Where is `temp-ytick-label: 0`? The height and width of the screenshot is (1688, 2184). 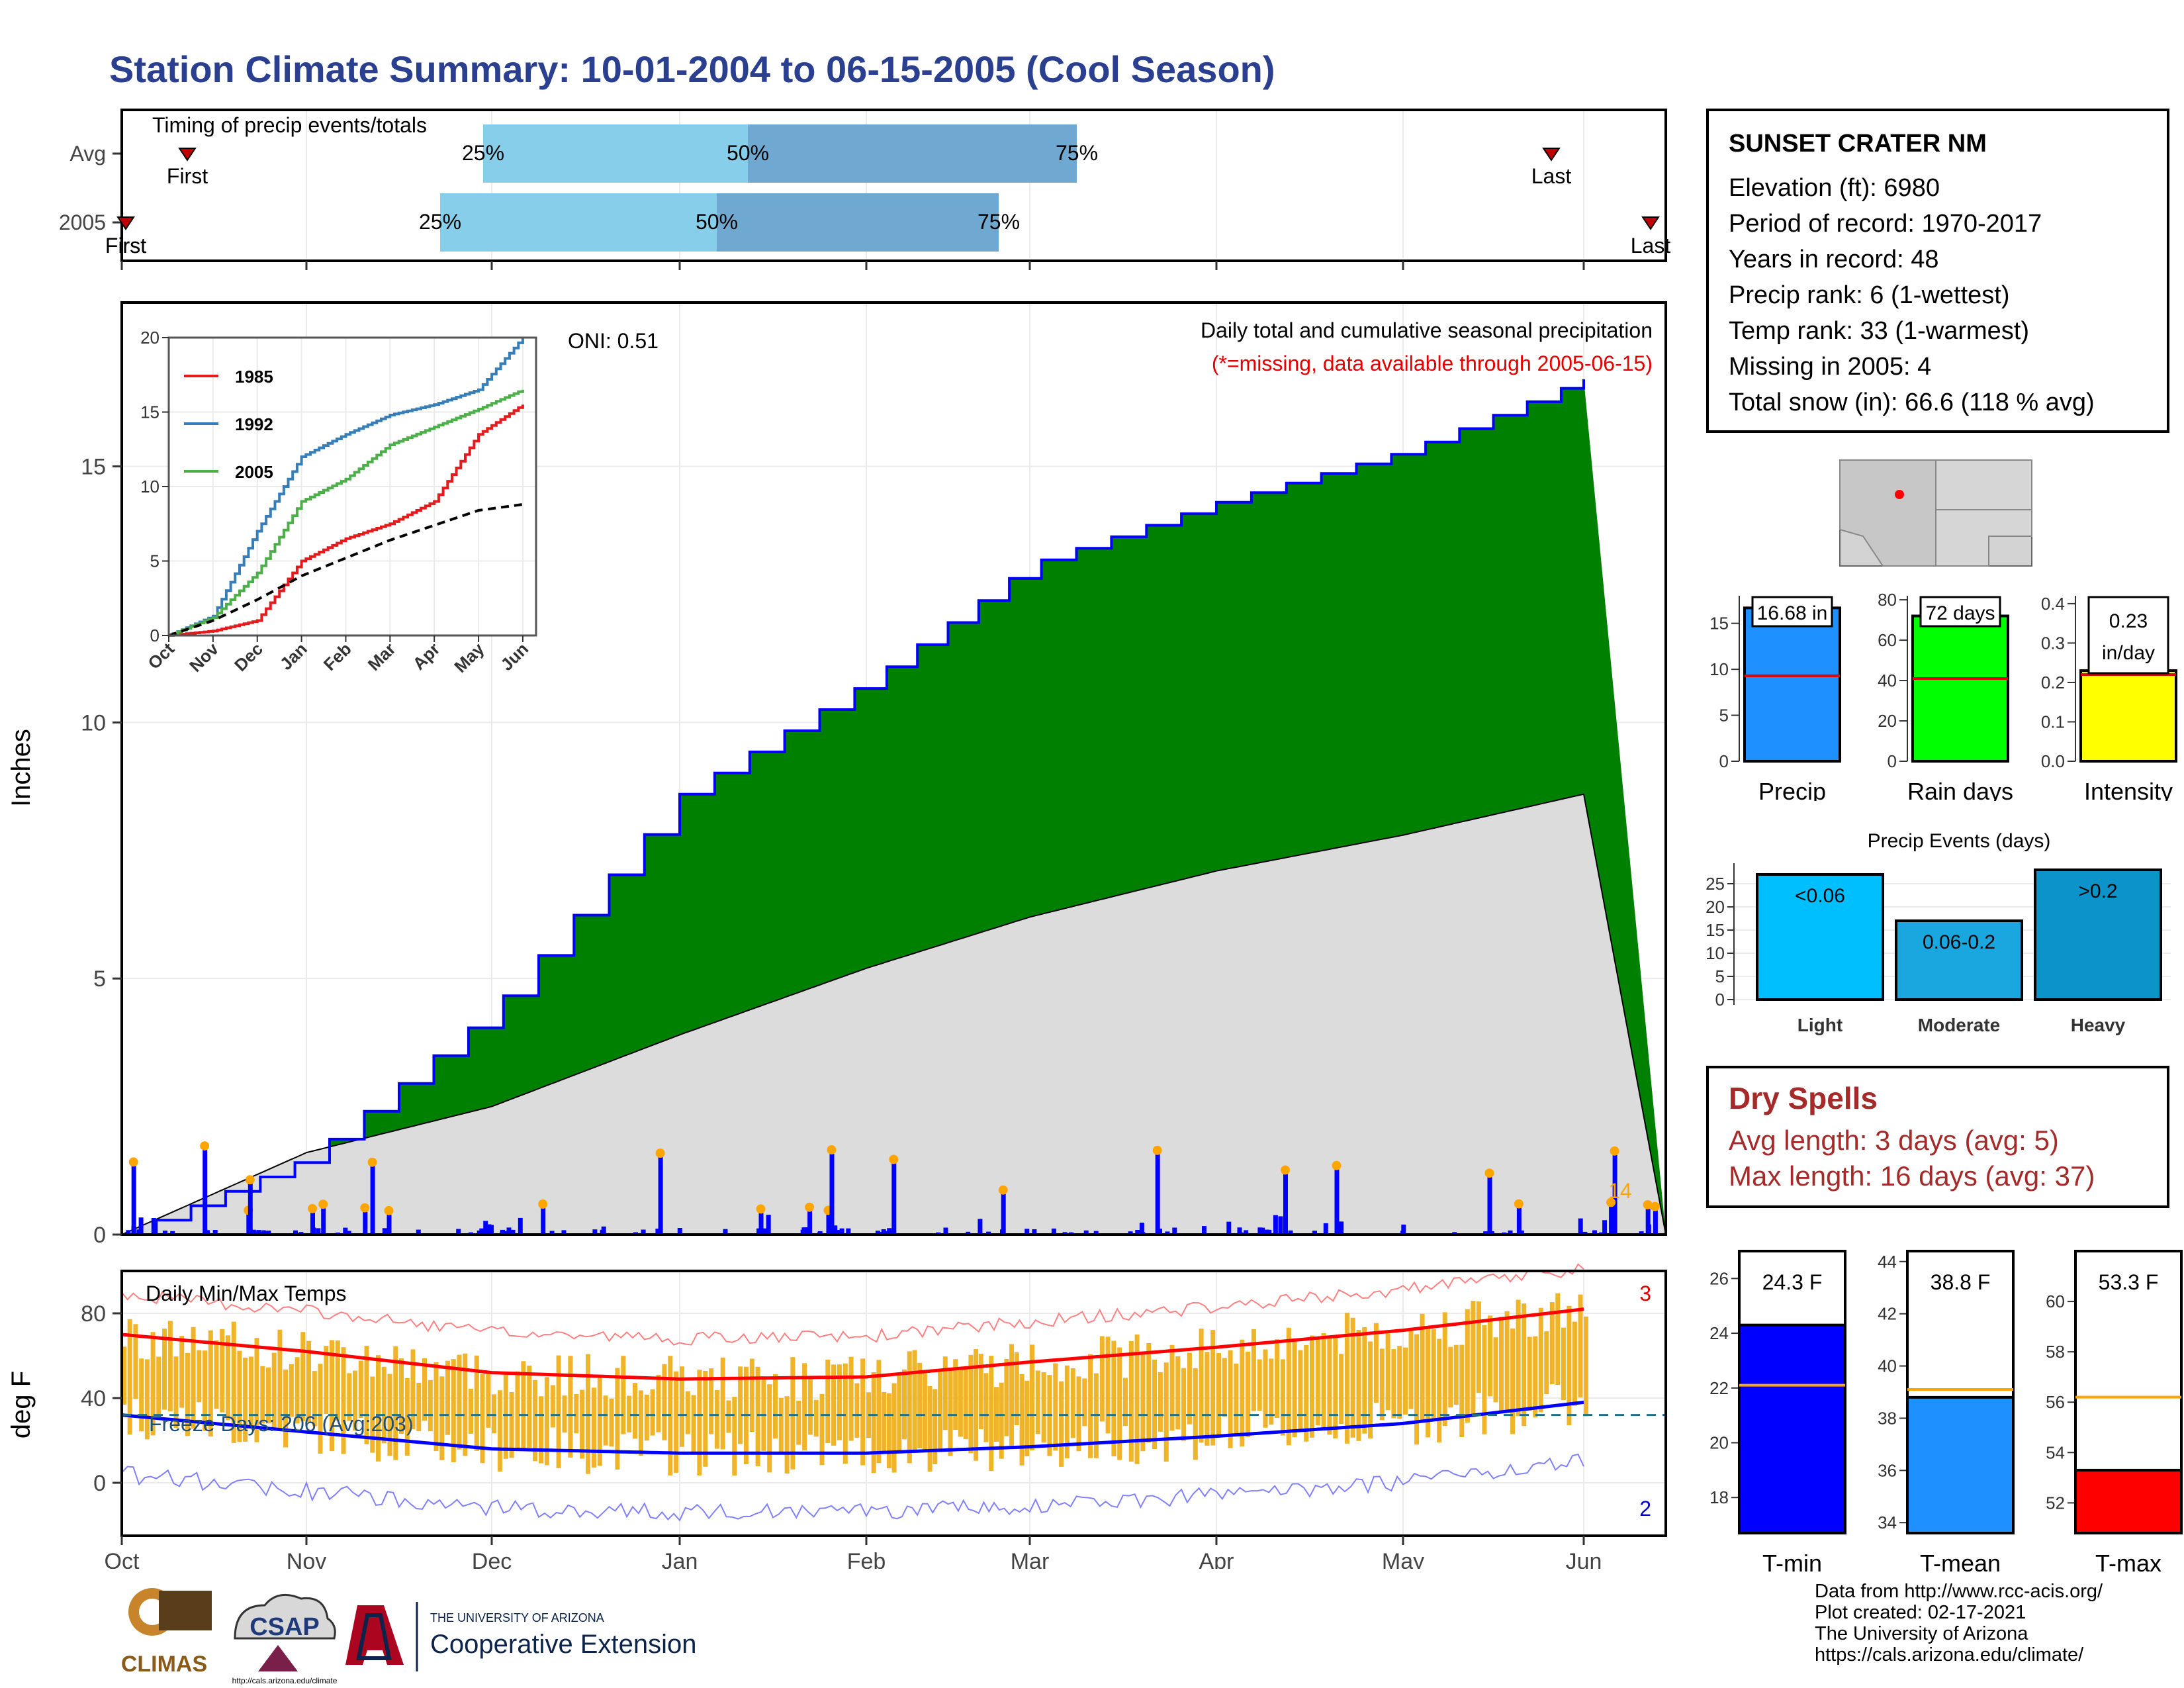
temp-ytick-label: 0 is located at coordinates (100, 1483).